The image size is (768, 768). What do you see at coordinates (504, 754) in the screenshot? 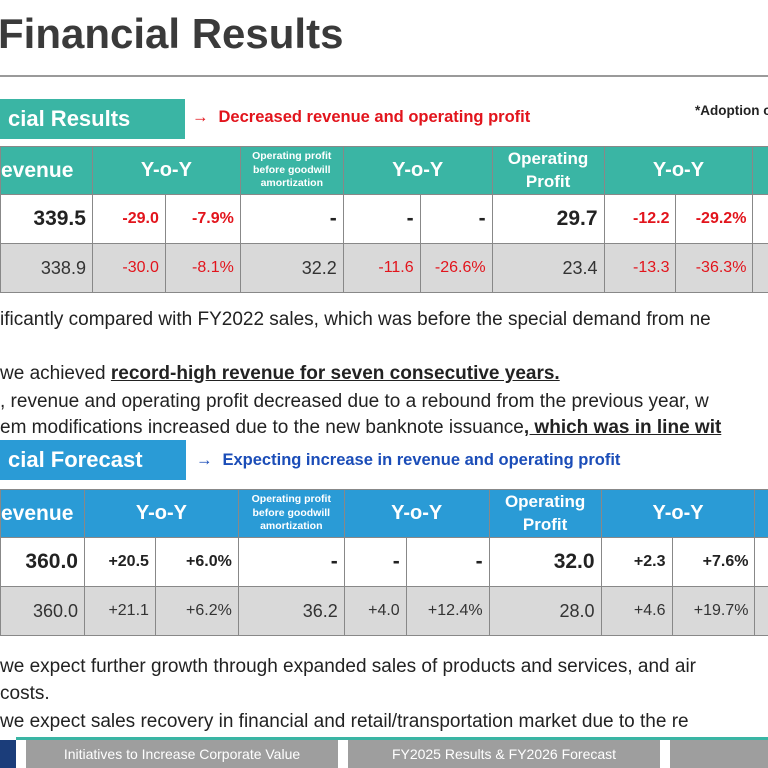
I see `footer-tab-results-forecast: FY2025 Results & FY2026 Forecast` at bounding box center [504, 754].